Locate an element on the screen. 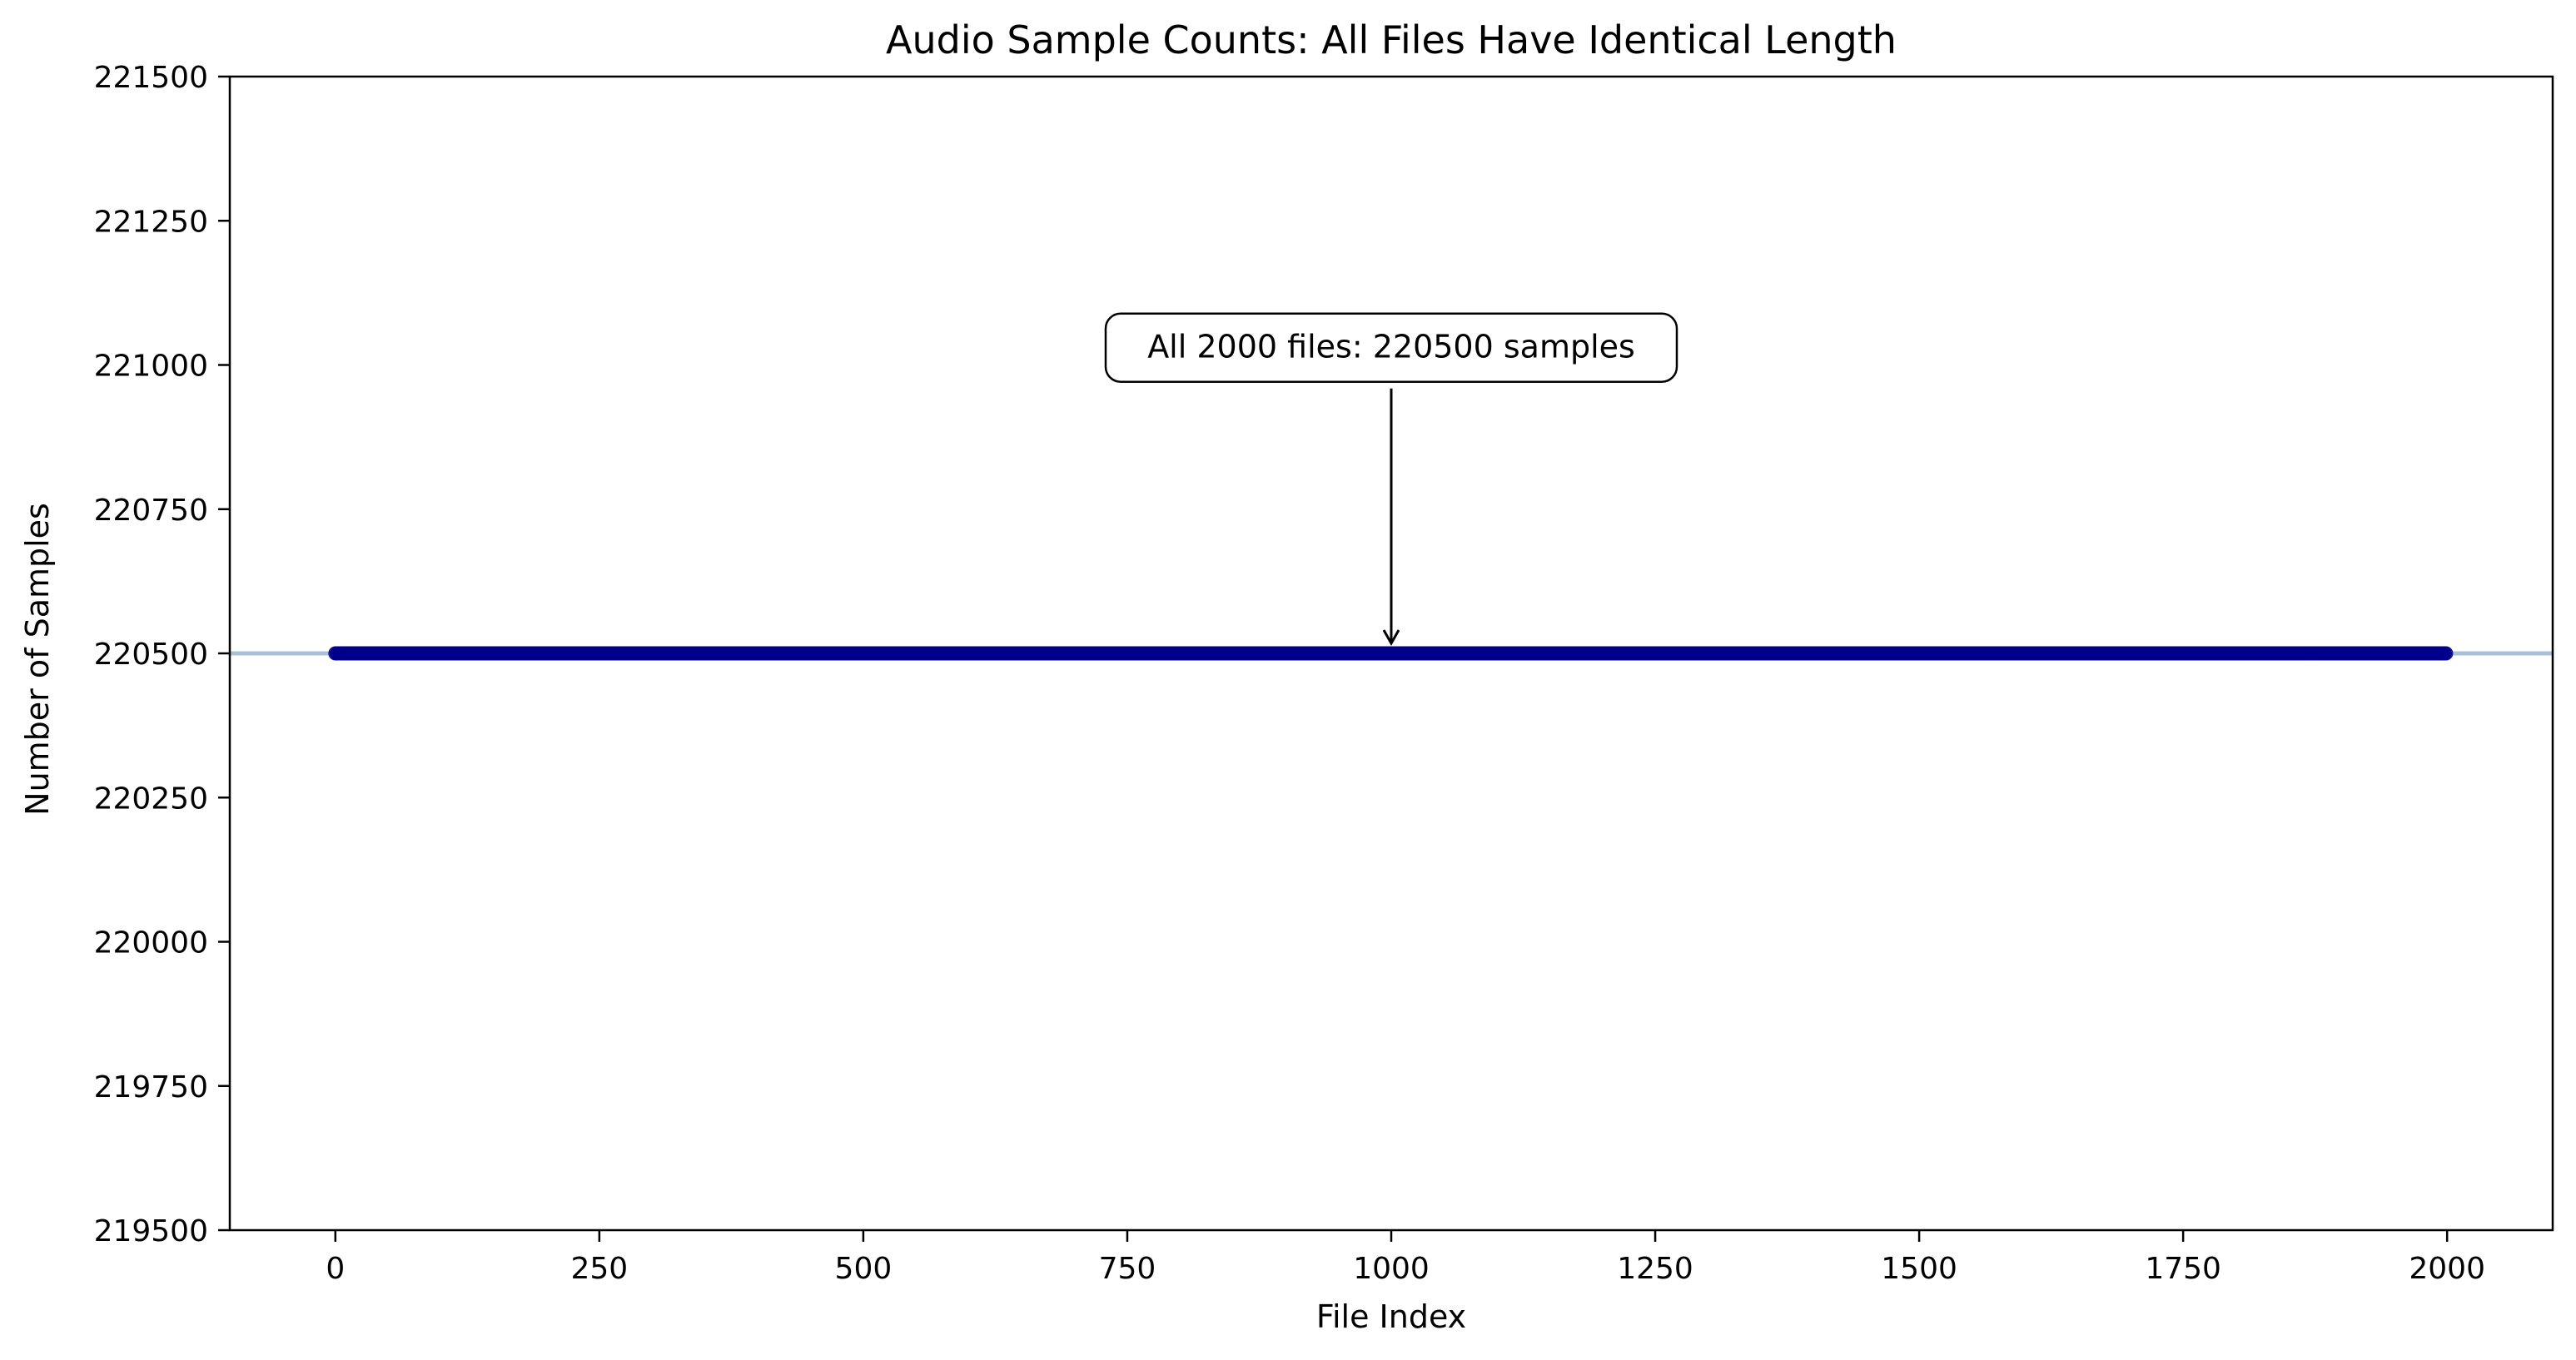 The height and width of the screenshot is (1360, 2576). data-series-layer is located at coordinates (1391, 653).